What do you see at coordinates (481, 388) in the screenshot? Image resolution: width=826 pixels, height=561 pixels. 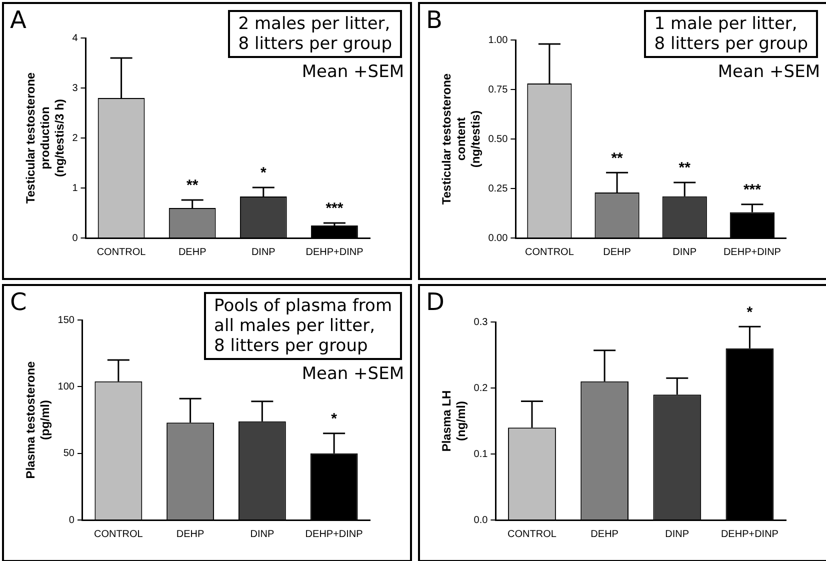 I see `y-tick-label: 0.2` at bounding box center [481, 388].